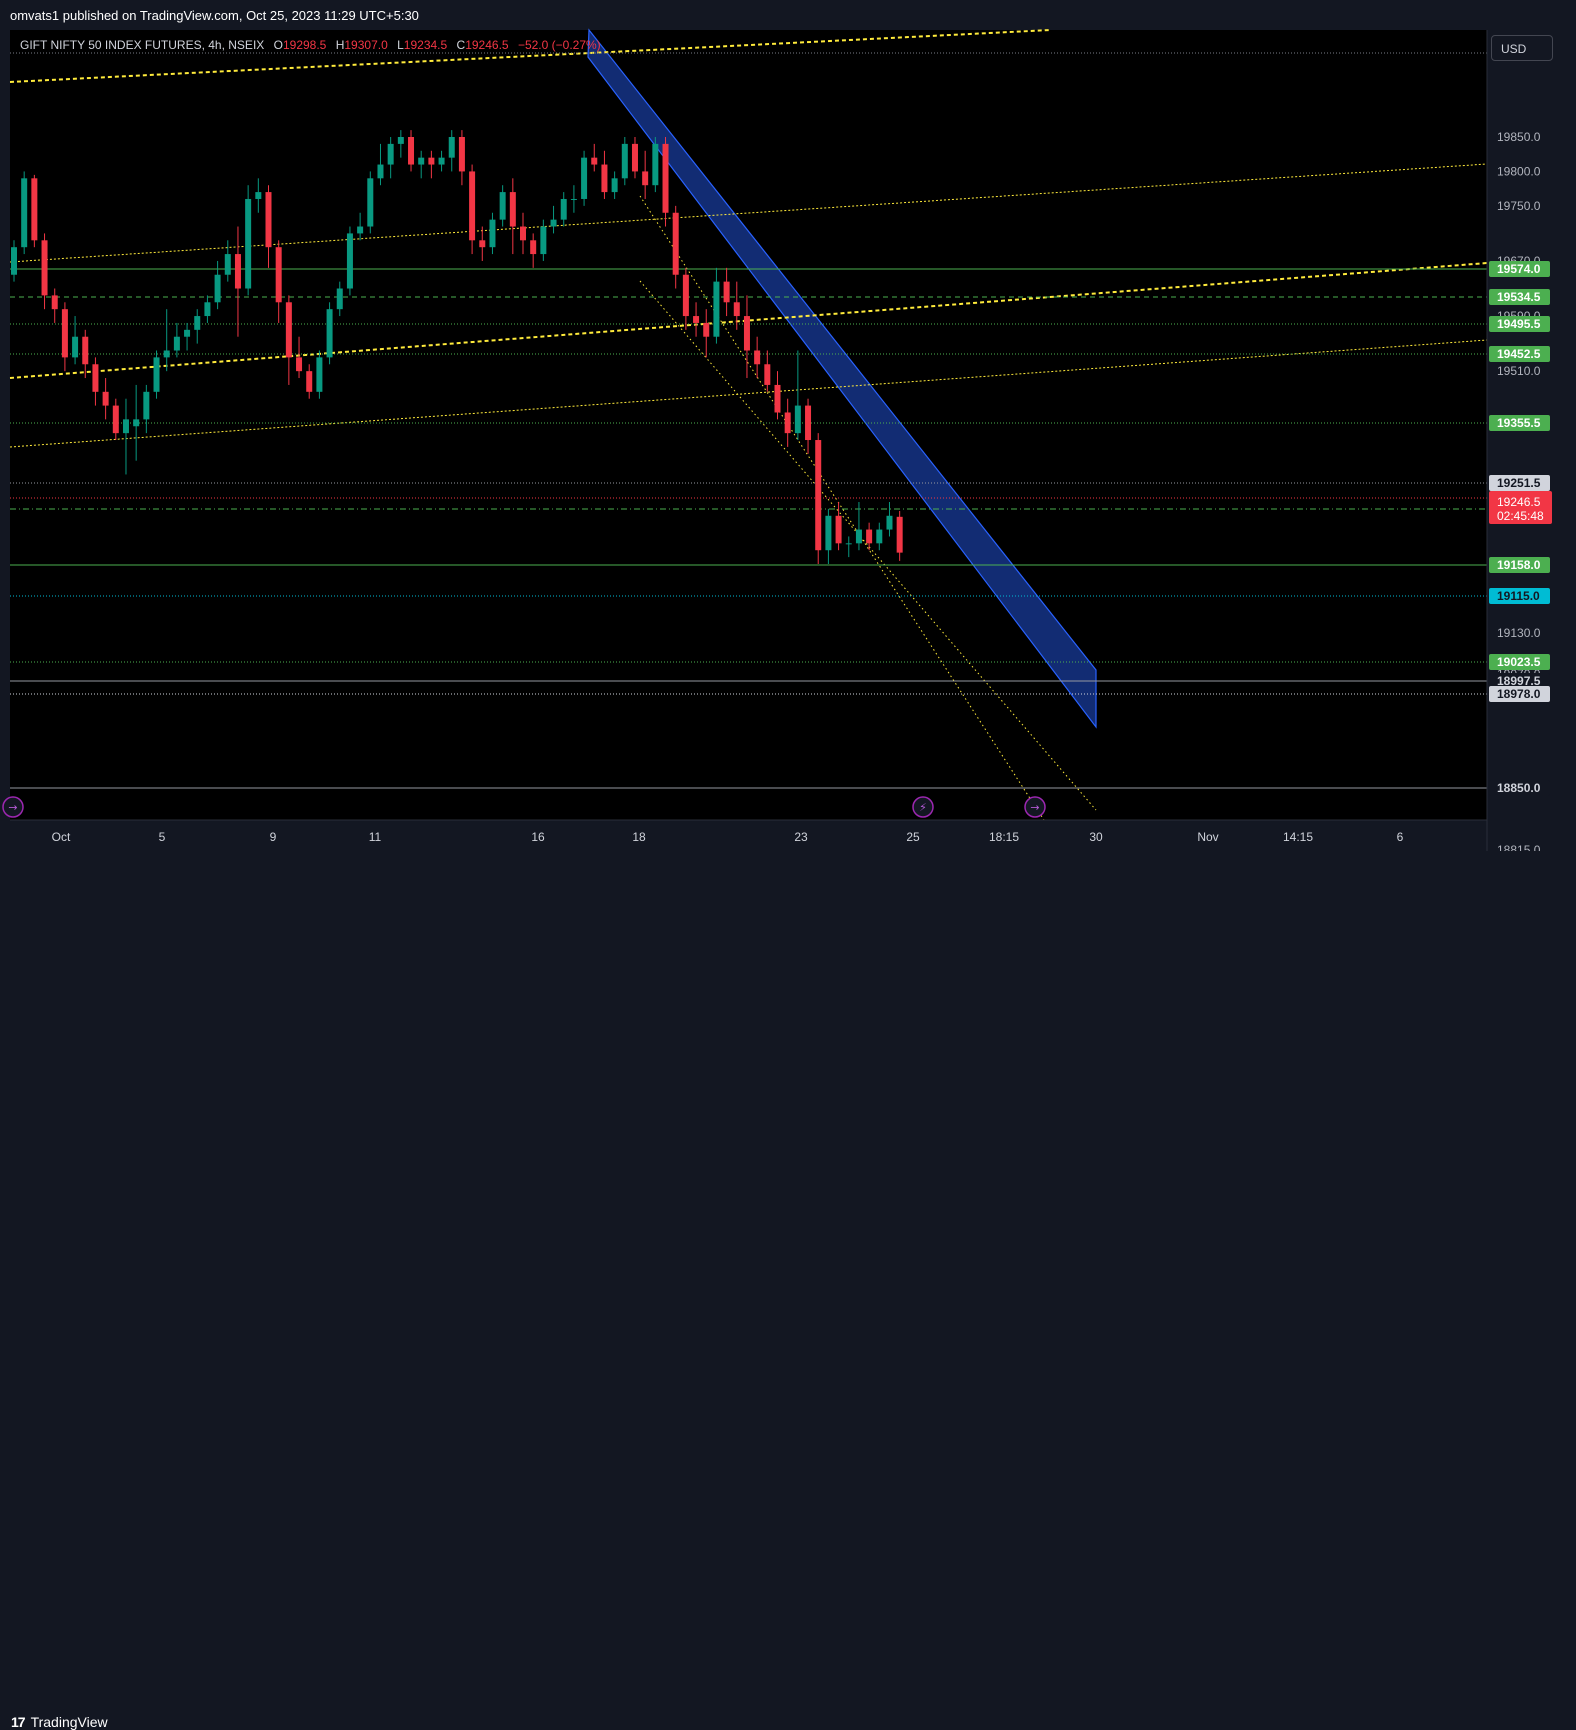 The width and height of the screenshot is (1576, 1730). Describe the element at coordinates (1004, 837) in the screenshot. I see `time-tick-label: 18:15` at that location.